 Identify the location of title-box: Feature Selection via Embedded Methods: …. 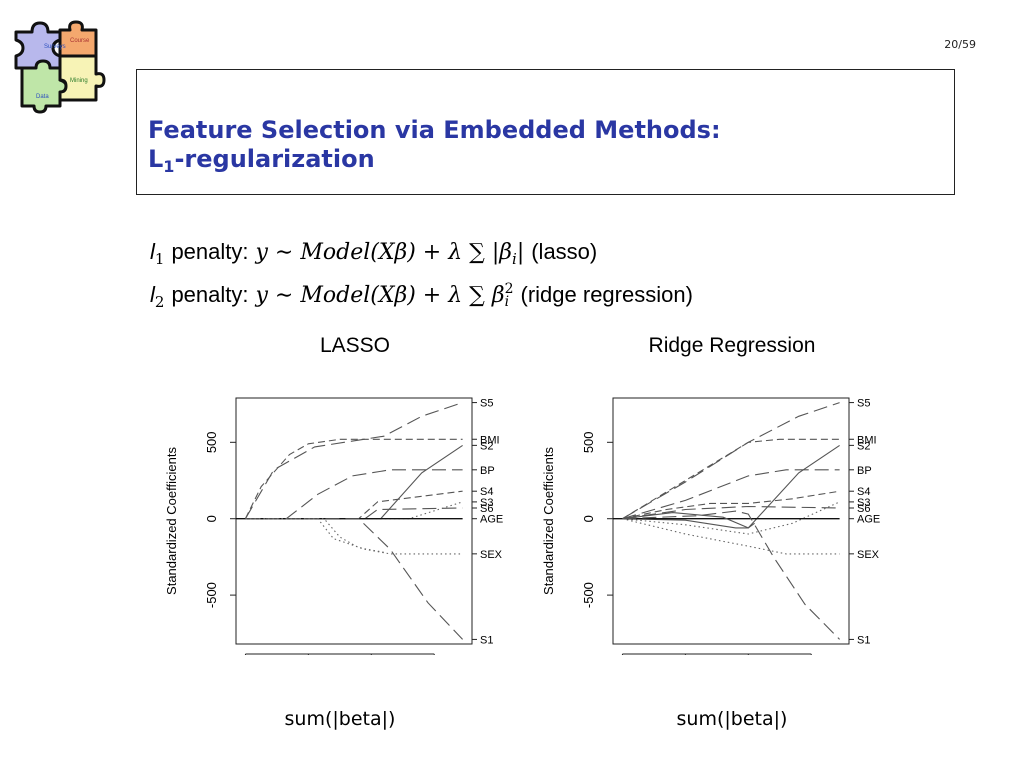
(545, 132).